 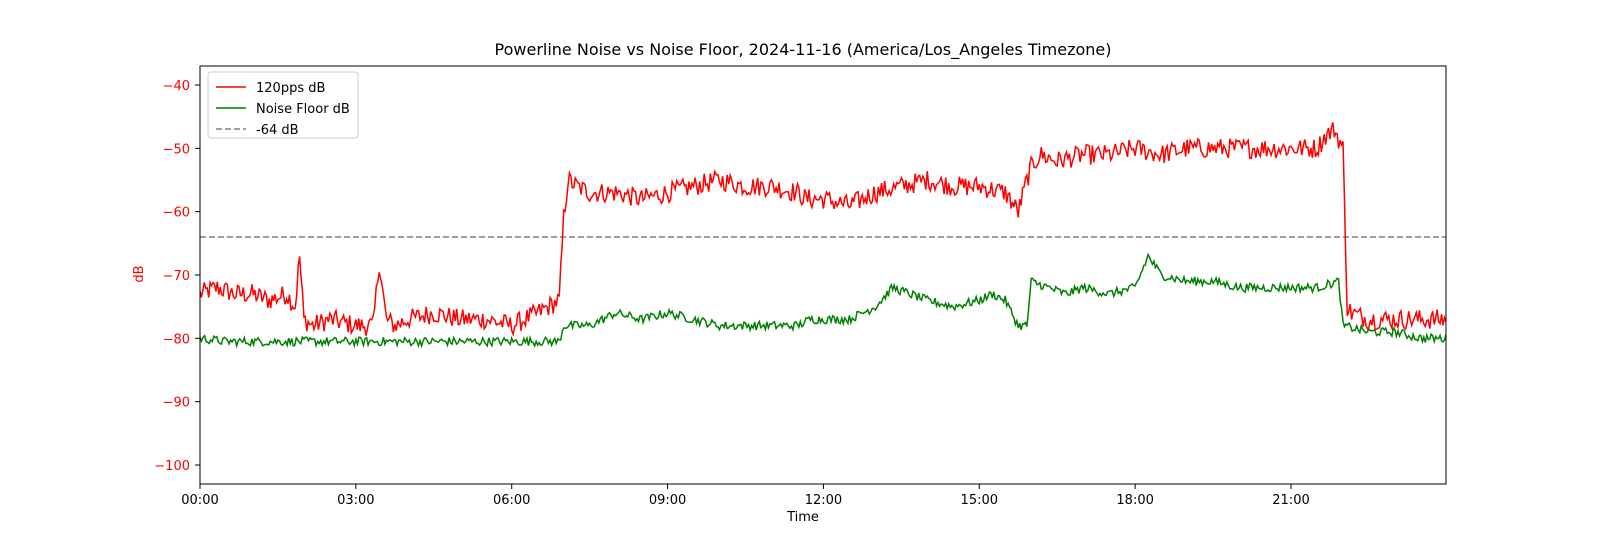 I want to click on x-axis-label: Time, so click(x=802, y=517).